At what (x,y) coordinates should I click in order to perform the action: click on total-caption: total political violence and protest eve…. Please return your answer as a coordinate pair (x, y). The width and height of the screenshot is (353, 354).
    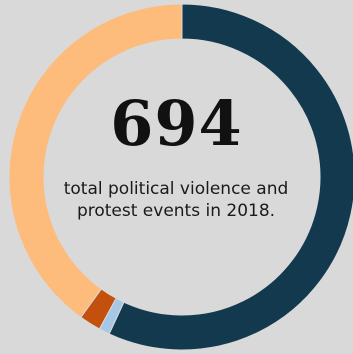
    Looking at the image, I should click on (176, 200).